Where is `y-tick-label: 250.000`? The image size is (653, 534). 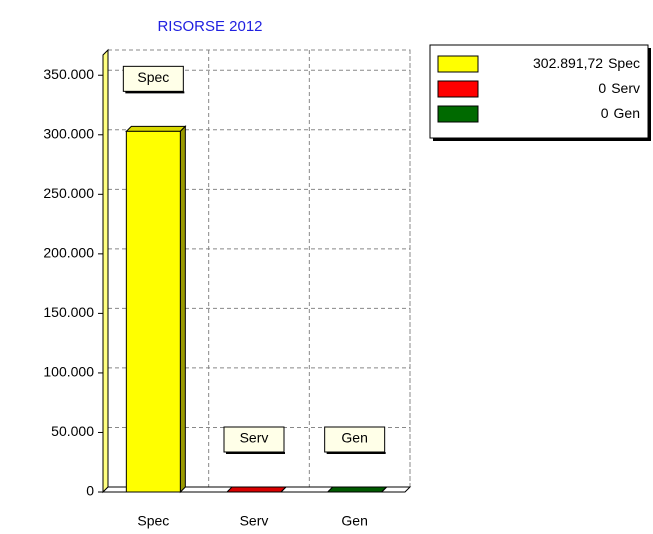
y-tick-label: 250.000 is located at coordinates (68, 193).